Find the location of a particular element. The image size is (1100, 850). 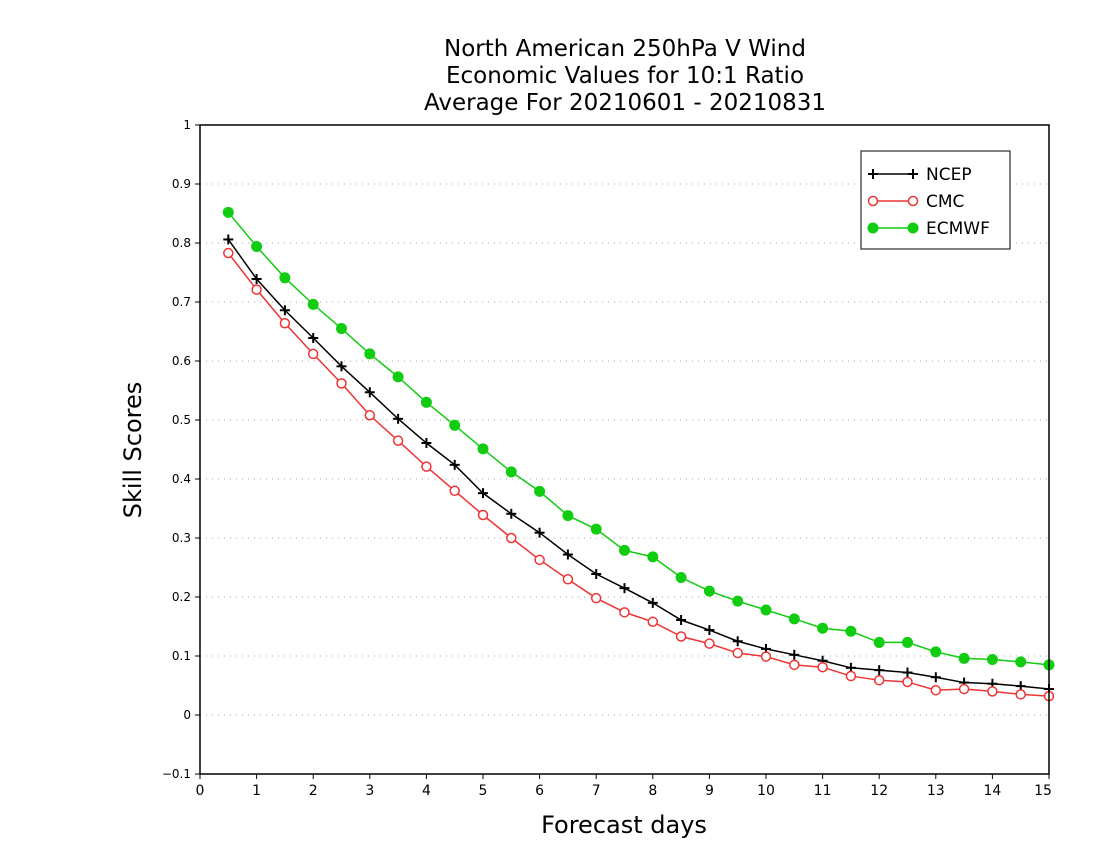

y-tick-label: 0.8 is located at coordinates (181, 243).